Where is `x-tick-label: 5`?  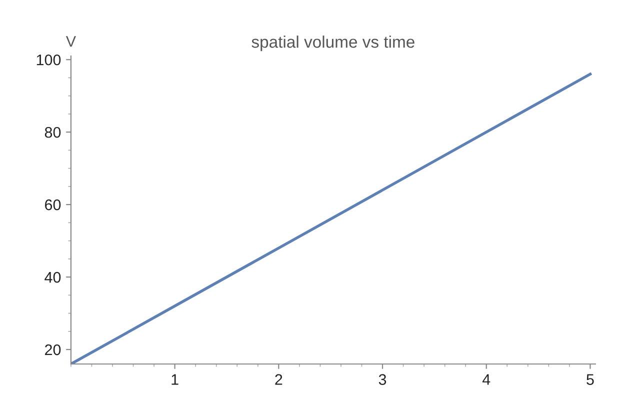
x-tick-label: 5 is located at coordinates (590, 379).